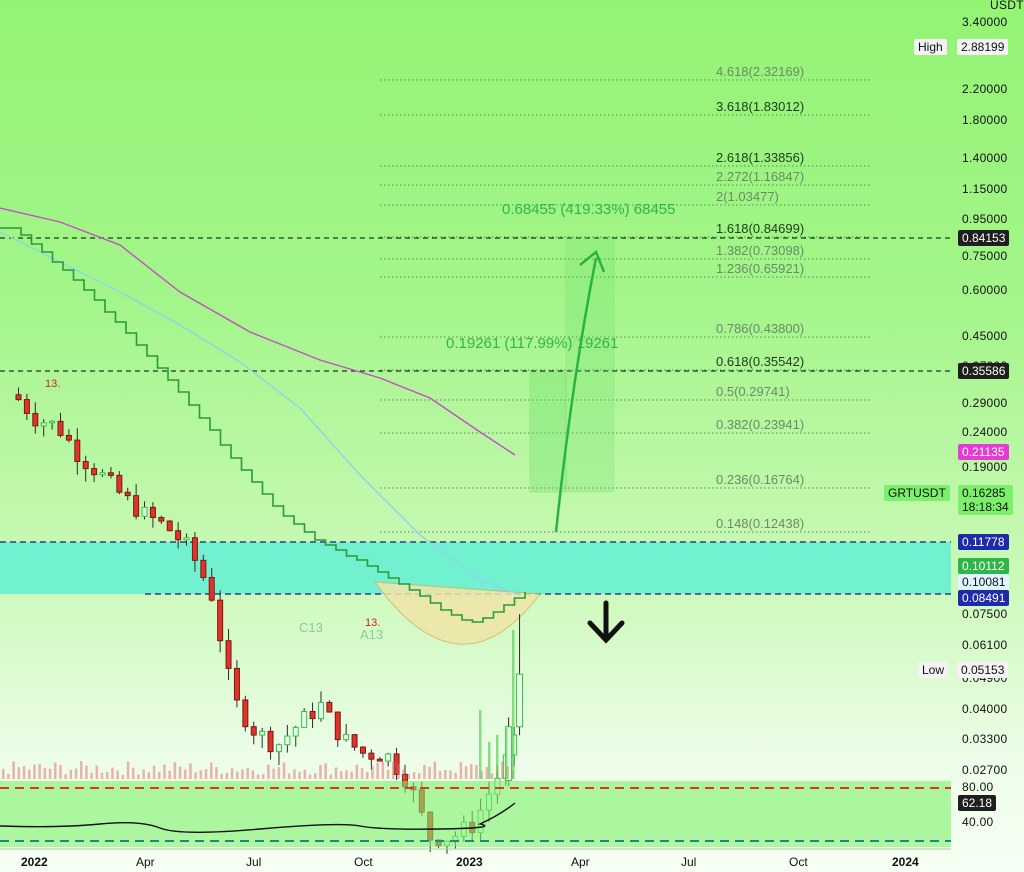 This screenshot has height=872, width=1024. Describe the element at coordinates (475, 568) in the screenshot. I see `demand-zone-box` at that location.